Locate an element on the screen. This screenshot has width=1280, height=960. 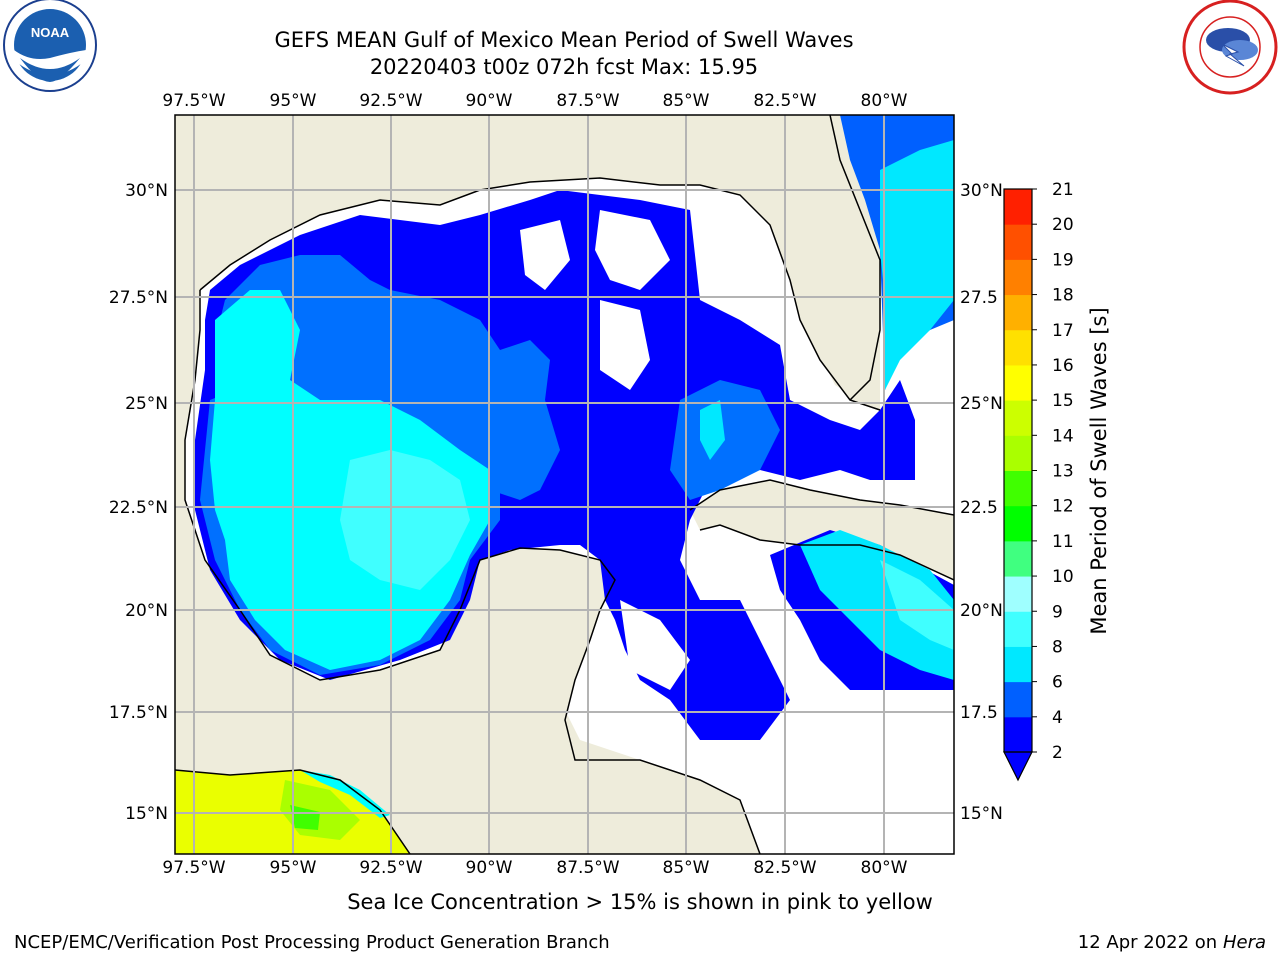
coastline-pacific is located at coordinates (293, 811).